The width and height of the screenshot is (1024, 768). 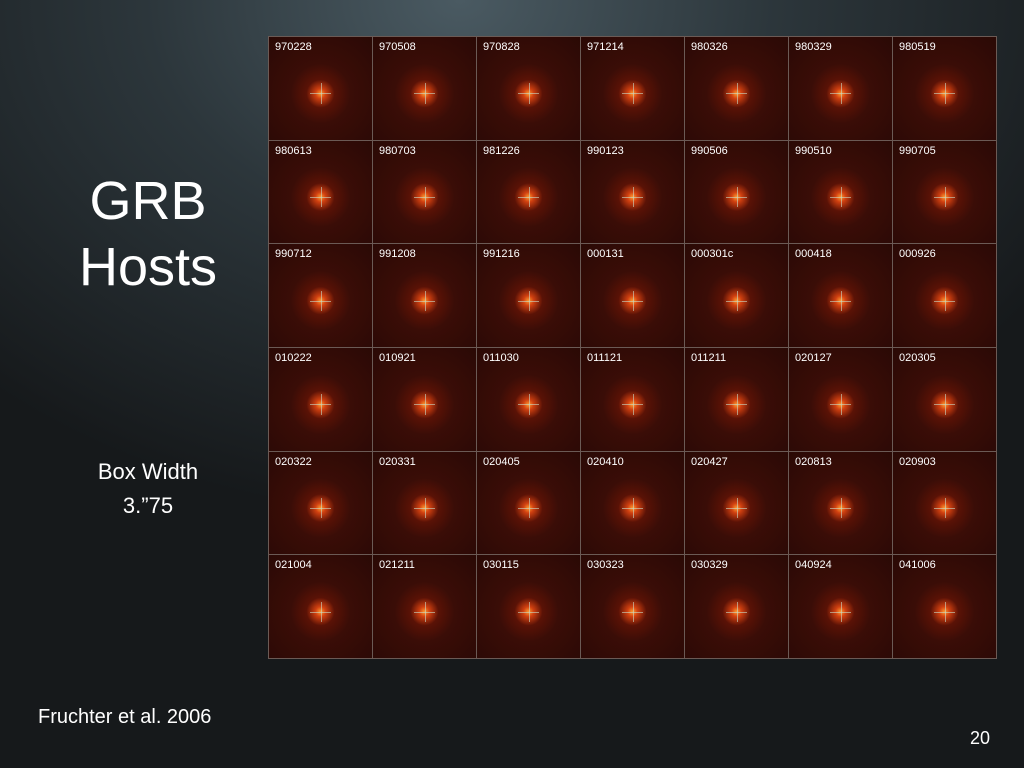 What do you see at coordinates (917, 150) in the screenshot?
I see `host-label: 990705` at bounding box center [917, 150].